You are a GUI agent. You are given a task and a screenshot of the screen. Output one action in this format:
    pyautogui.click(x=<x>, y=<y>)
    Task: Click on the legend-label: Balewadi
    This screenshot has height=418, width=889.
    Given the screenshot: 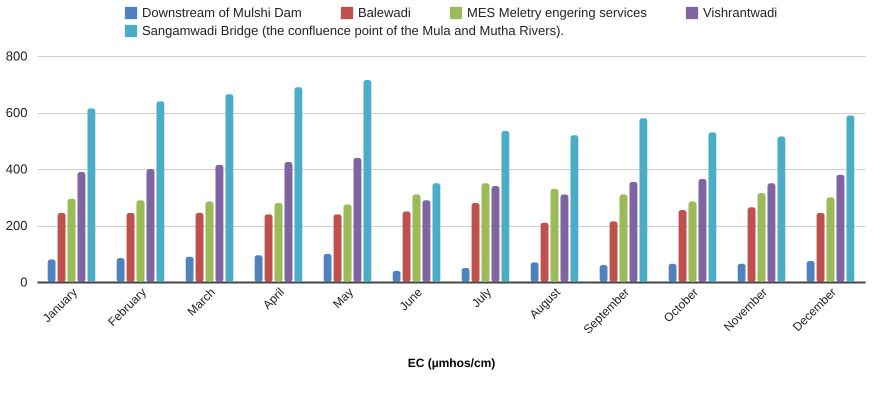 What is the action you would take?
    pyautogui.click(x=384, y=12)
    